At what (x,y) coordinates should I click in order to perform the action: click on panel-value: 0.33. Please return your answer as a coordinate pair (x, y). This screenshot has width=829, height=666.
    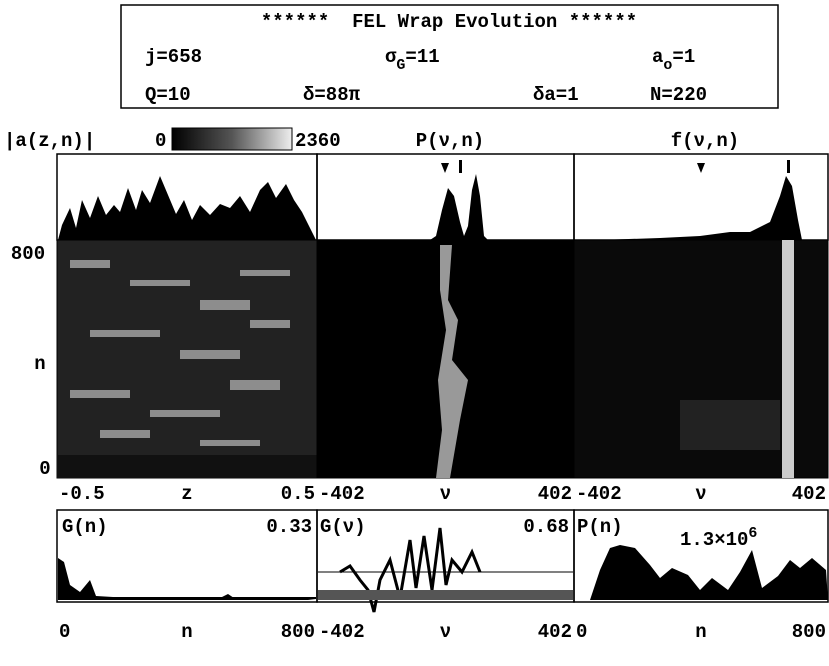
    Looking at the image, I should click on (289, 527).